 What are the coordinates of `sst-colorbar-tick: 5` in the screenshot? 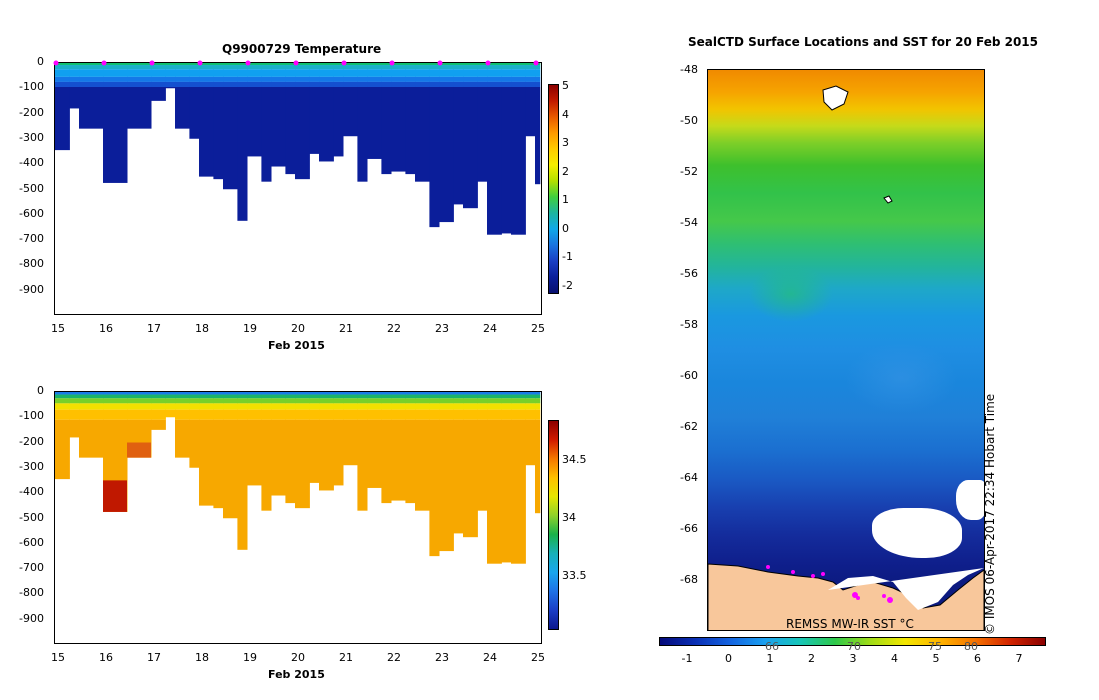 It's located at (936, 658).